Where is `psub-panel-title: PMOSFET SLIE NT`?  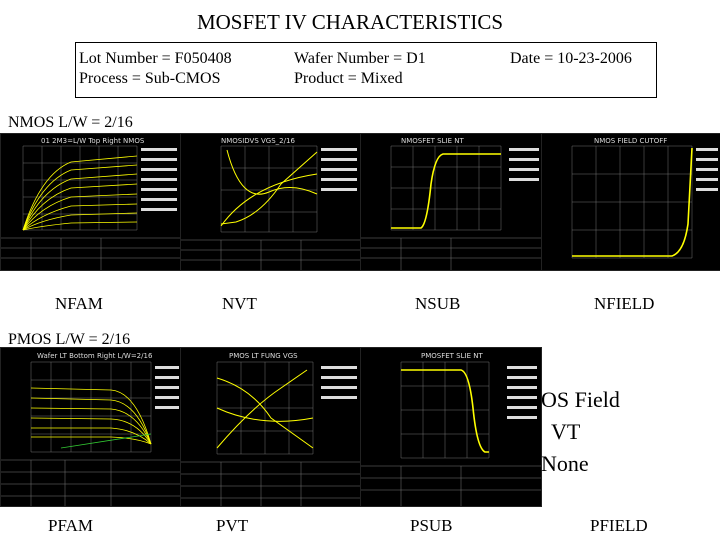 psub-panel-title: PMOSFET SLIE NT is located at coordinates (452, 356).